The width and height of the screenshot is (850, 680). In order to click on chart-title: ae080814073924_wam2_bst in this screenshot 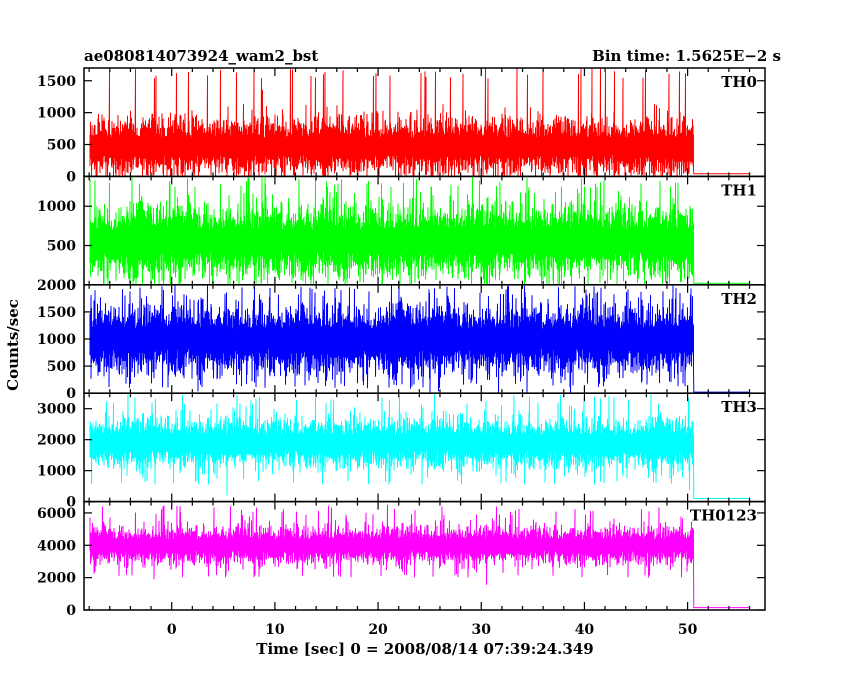, I will do `click(201, 56)`.